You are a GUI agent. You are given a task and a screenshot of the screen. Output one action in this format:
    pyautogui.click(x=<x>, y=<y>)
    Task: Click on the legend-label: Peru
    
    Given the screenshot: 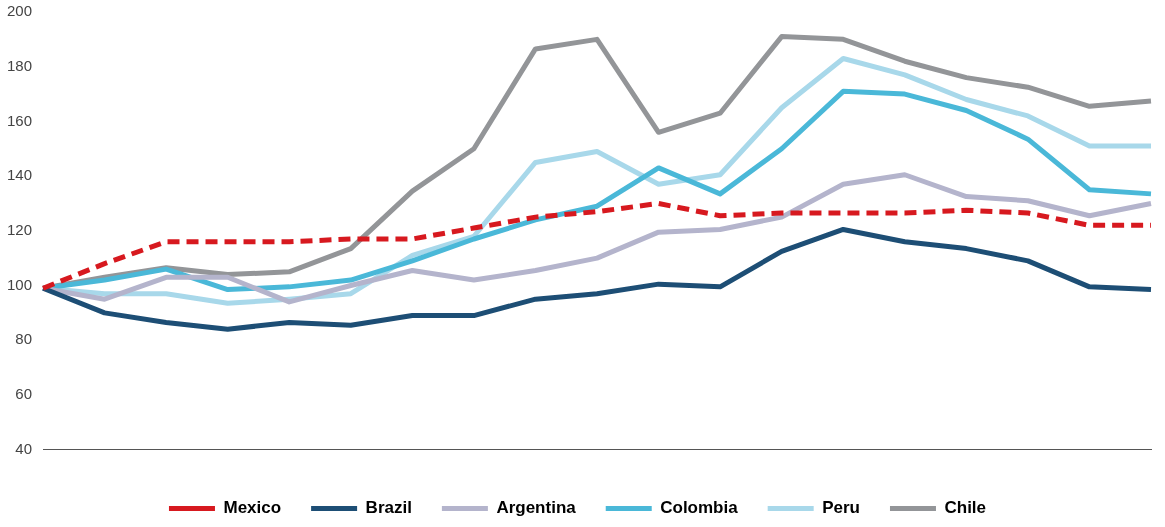 What is the action you would take?
    pyautogui.click(x=841, y=508)
    